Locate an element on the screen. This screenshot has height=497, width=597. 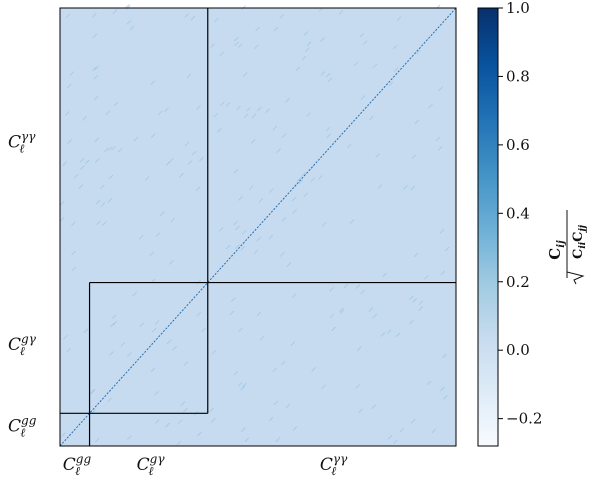
colorbar-ticks: 1.0 0.8 0.6 0.4 0.2 0.0 −0.2 is located at coordinates (520, 214).